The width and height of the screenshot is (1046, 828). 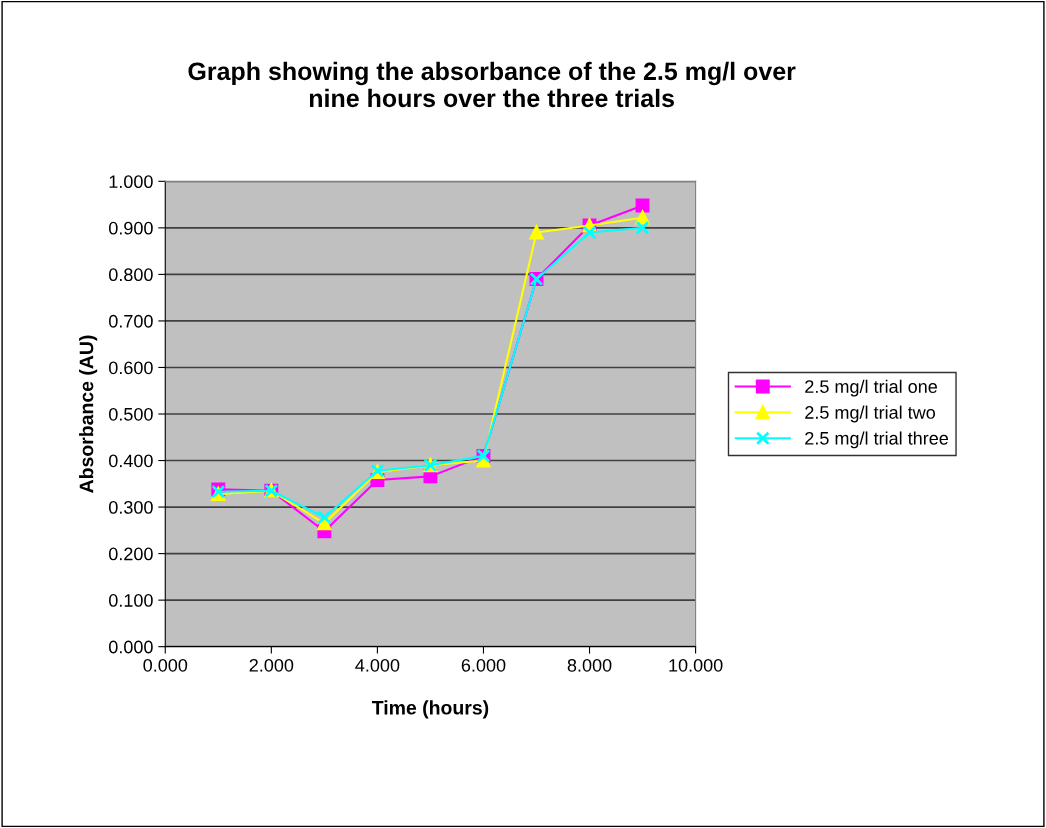 I want to click on x-tick-label: 2.000, so click(x=271, y=665).